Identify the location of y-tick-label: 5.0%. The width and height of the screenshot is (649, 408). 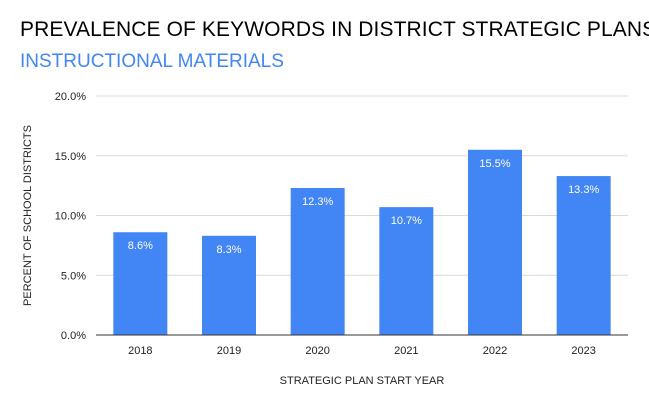
(73, 276).